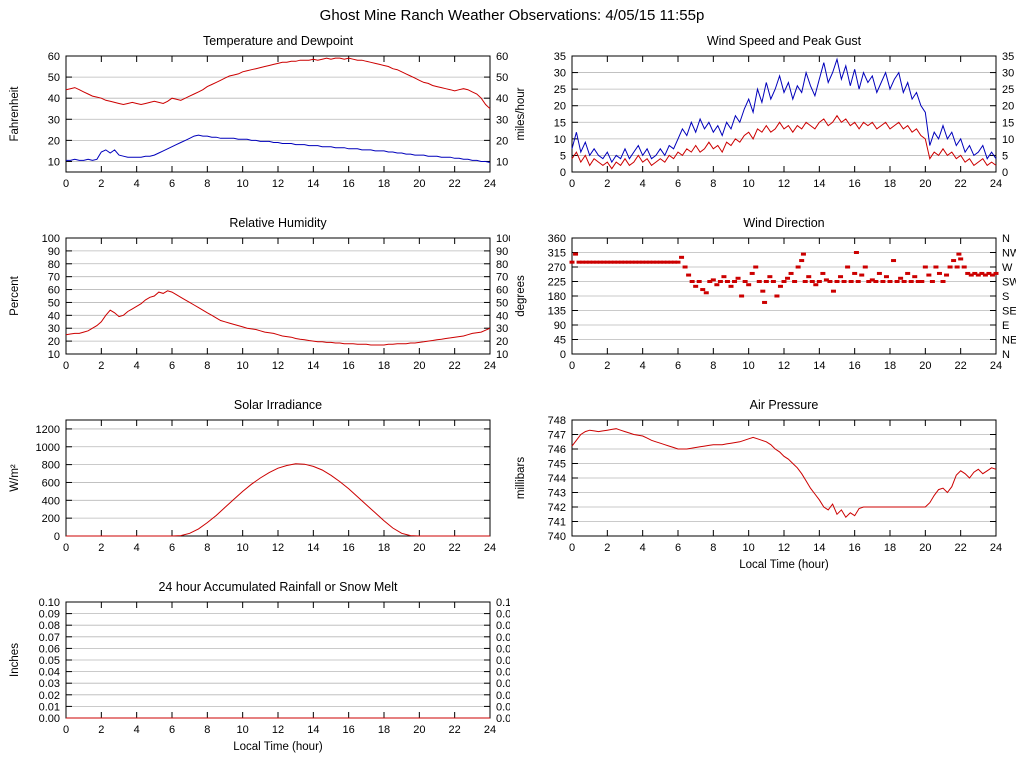 The height and width of the screenshot is (768, 1024). I want to click on y-axis-label: millibars, so click(521, 478).